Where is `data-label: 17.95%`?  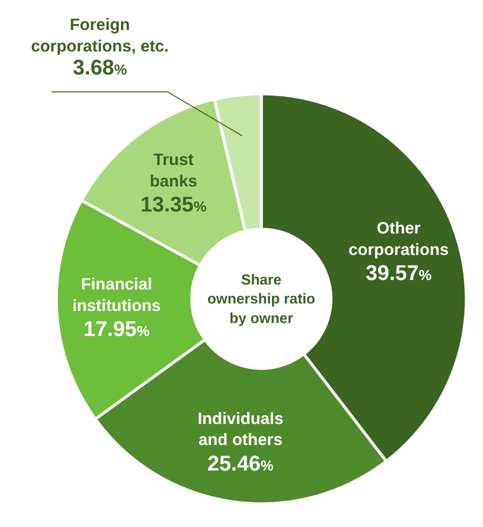 data-label: 17.95% is located at coordinates (117, 328).